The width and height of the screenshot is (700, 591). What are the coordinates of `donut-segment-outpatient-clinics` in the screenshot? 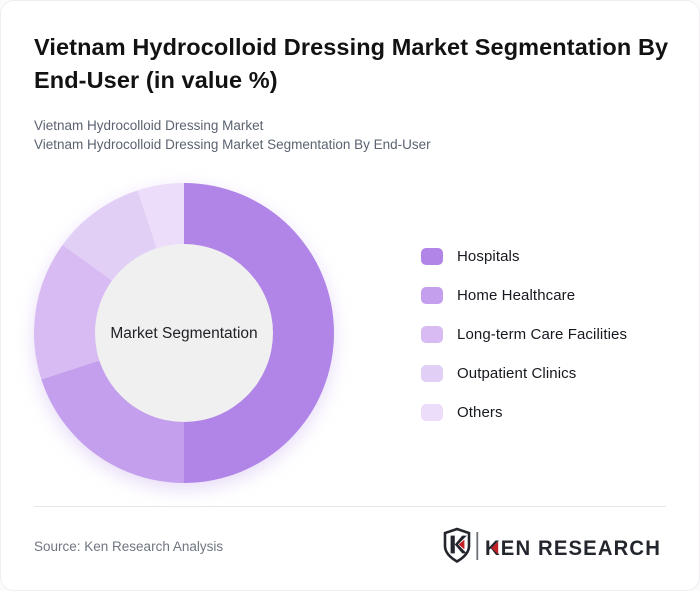 It's located at (109, 236).